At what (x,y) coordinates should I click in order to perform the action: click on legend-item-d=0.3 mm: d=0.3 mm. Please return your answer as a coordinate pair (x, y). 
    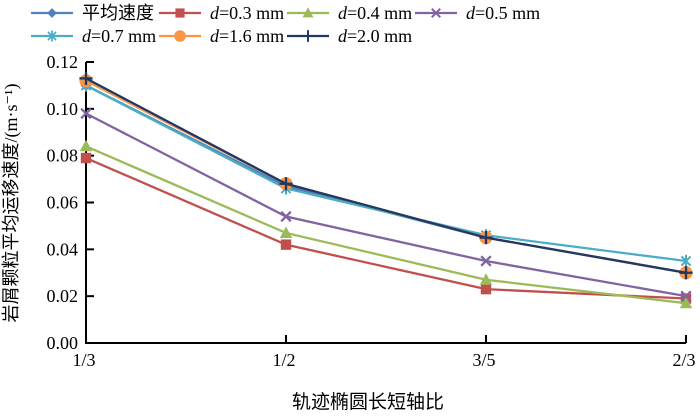
    Looking at the image, I should click on (222, 13).